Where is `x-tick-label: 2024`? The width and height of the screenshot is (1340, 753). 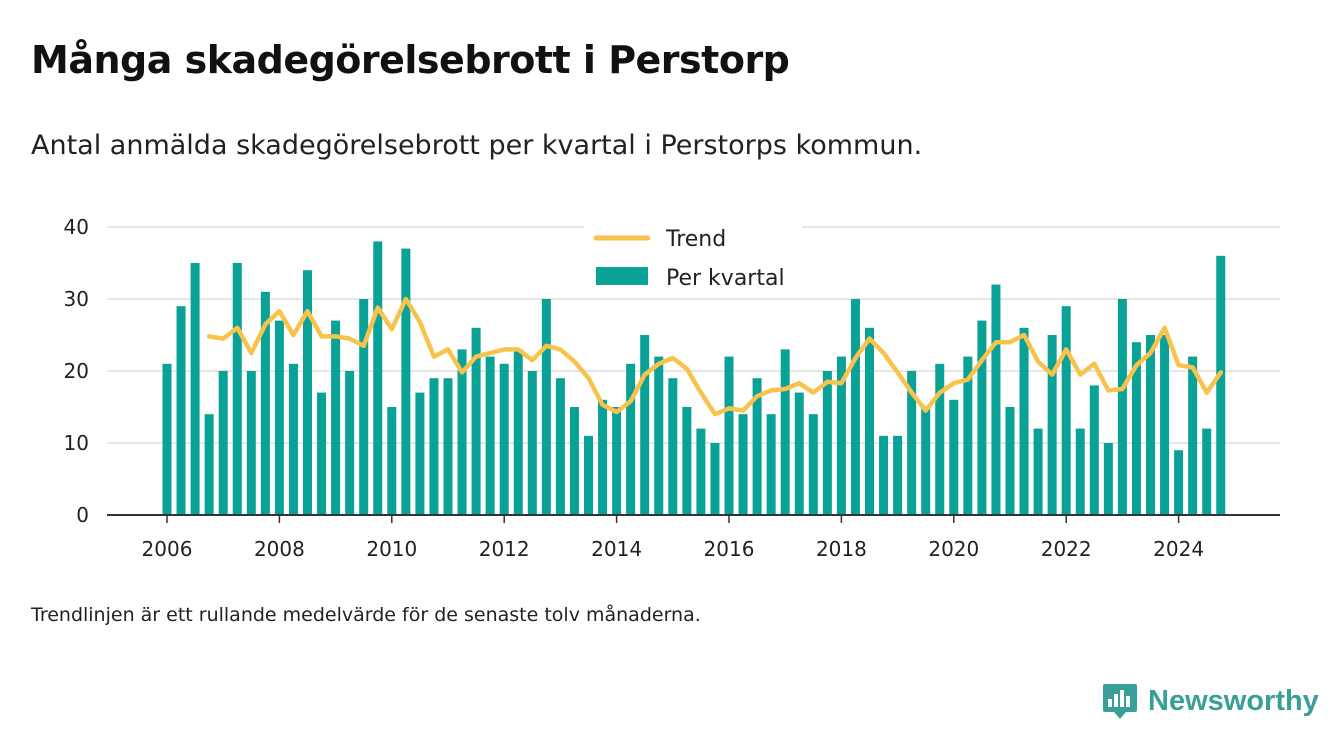 x-tick-label: 2024 is located at coordinates (1178, 548).